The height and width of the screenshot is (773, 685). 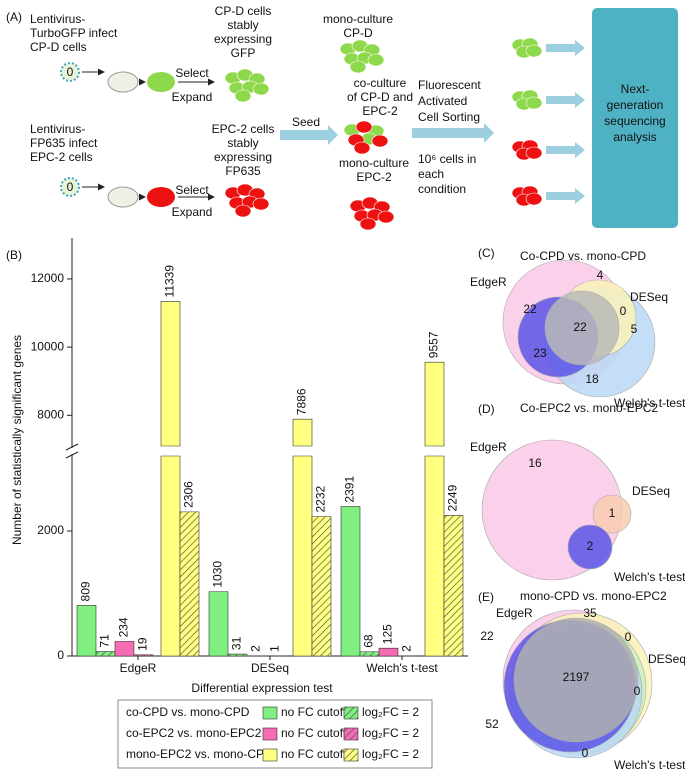 I want to click on diagram-text: Select, so click(x=192, y=73).